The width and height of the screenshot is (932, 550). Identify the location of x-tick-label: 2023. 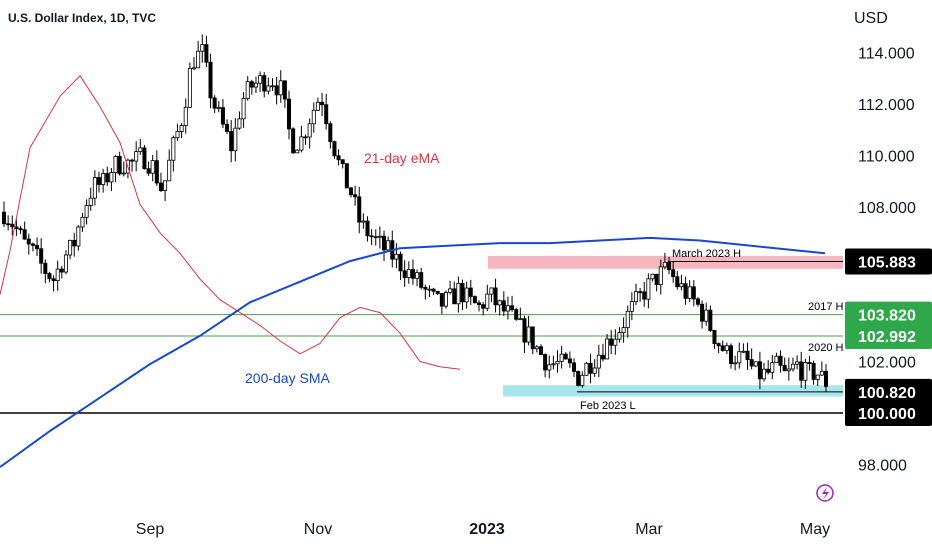
(487, 529).